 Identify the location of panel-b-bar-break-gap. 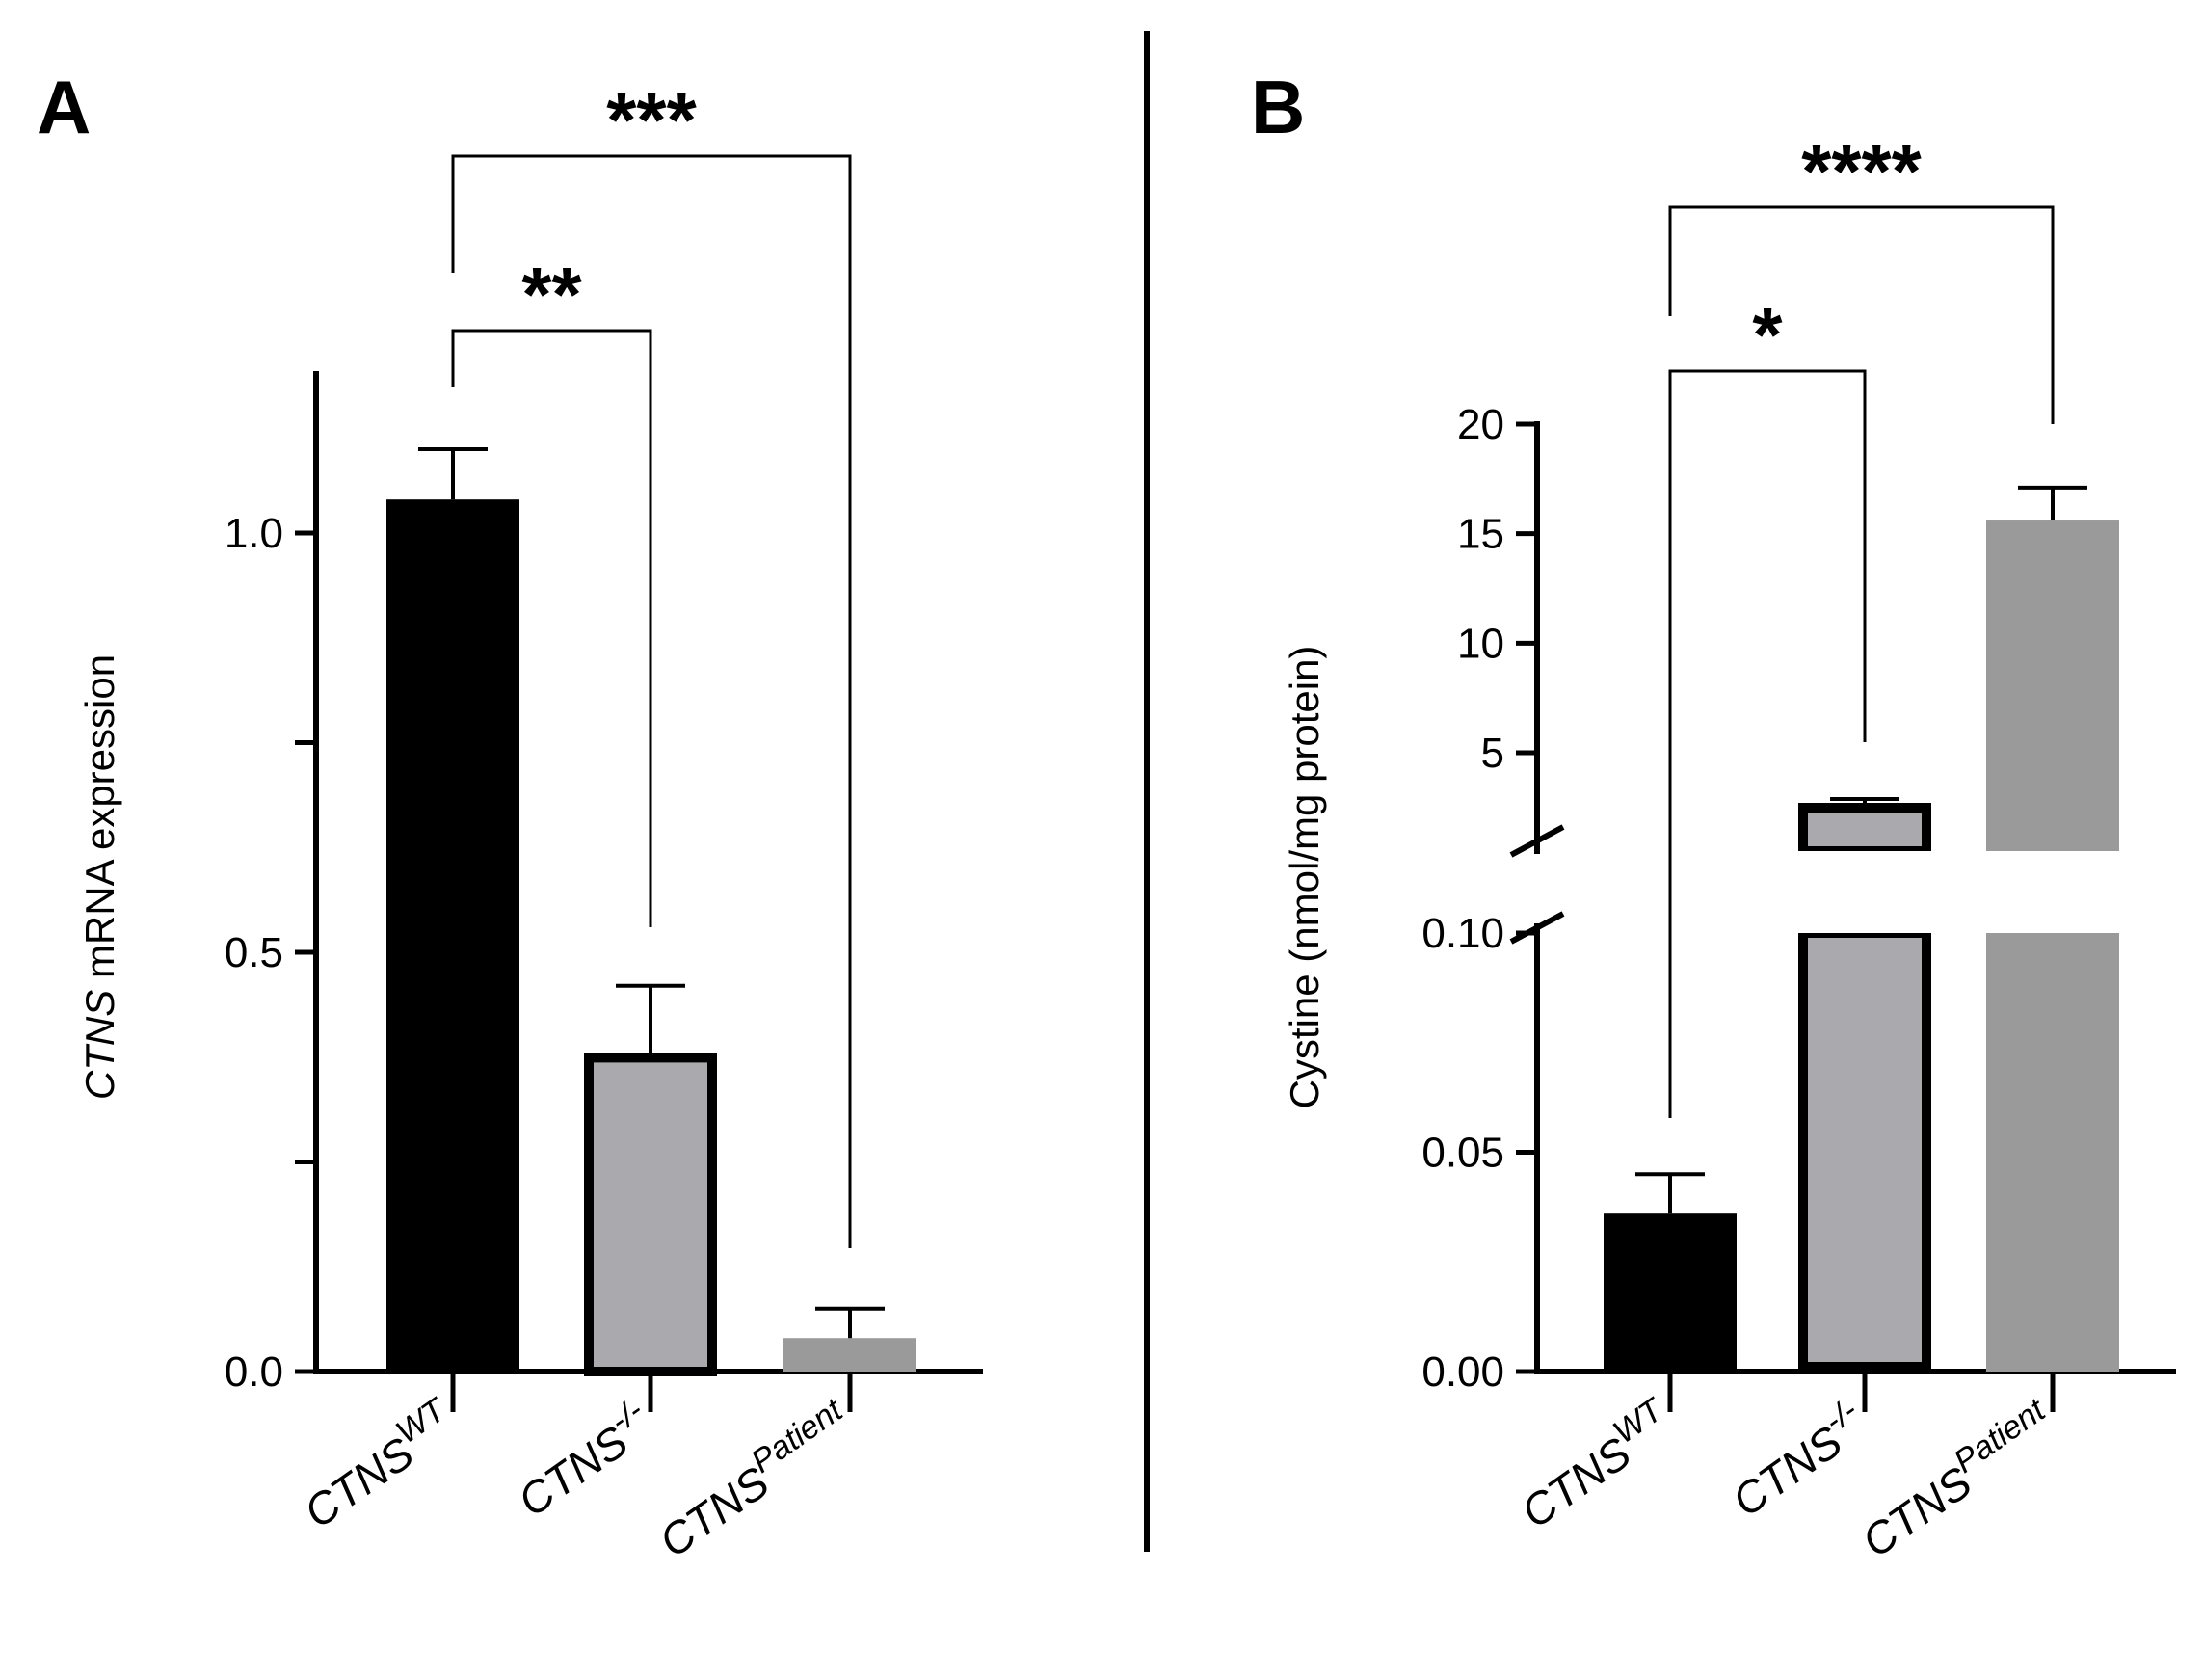
(1864, 892).